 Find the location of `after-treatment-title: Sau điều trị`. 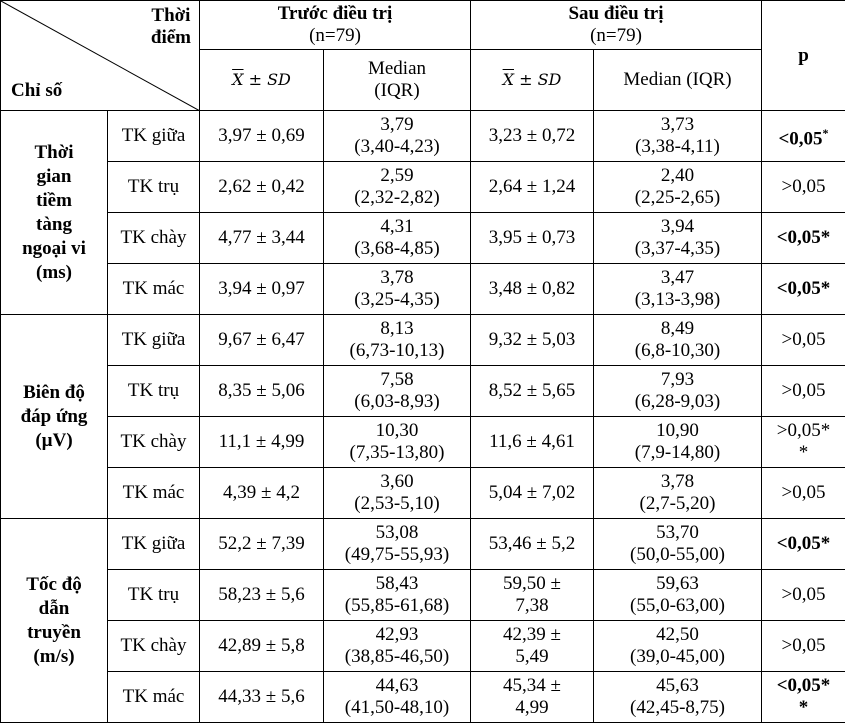

after-treatment-title: Sau điều trị is located at coordinates (616, 14).